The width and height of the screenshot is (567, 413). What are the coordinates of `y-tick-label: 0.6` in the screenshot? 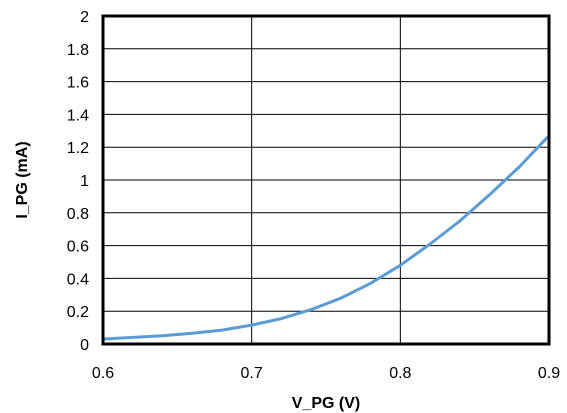 It's located at (78, 247).